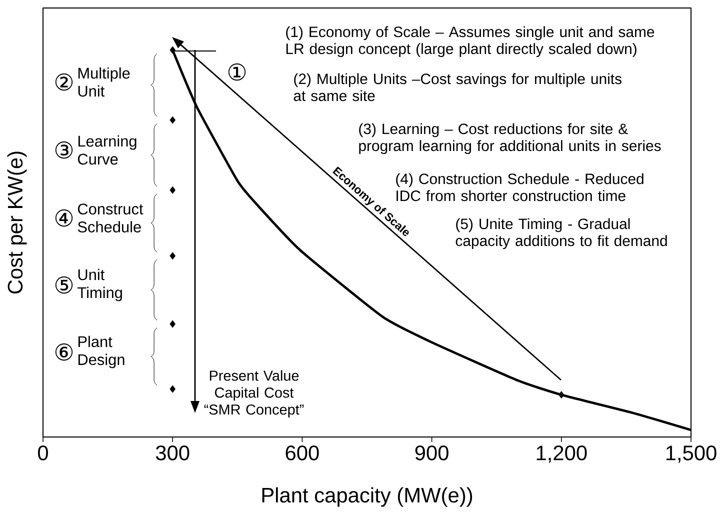 This screenshot has height=517, width=720. What do you see at coordinates (561, 454) in the screenshot?
I see `x-tick-label: 1,200` at bounding box center [561, 454].